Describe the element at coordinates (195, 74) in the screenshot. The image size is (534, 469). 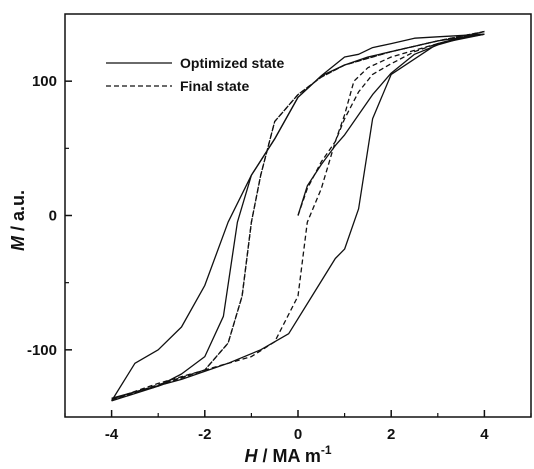
I see `legend: Optimized state Final state` at that location.